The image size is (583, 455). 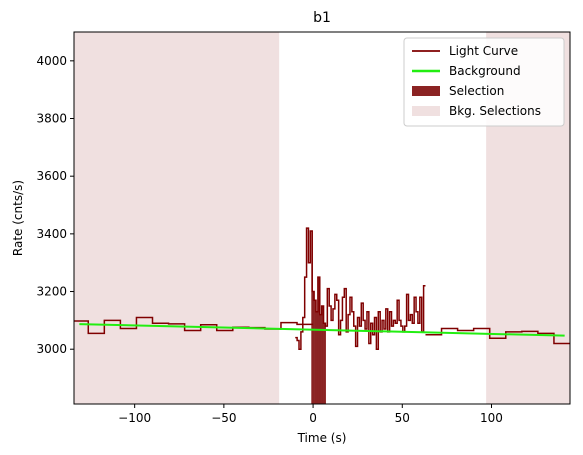 What do you see at coordinates (18, 218) in the screenshot?
I see `y-axis-label: Rate (cnts/s)` at bounding box center [18, 218].